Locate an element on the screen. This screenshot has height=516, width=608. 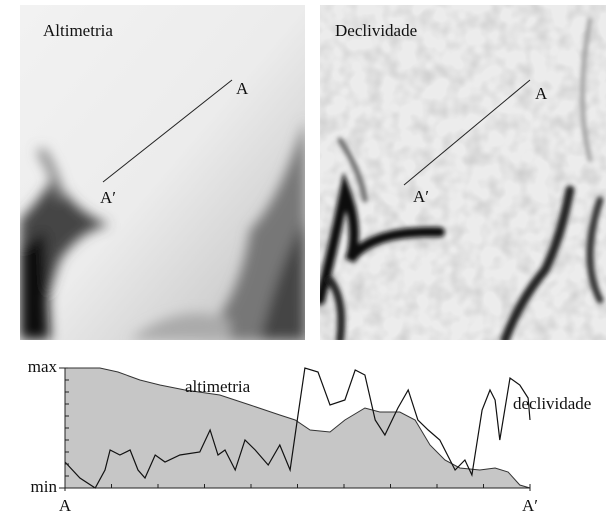
series-label: altimetria is located at coordinates (218, 386).